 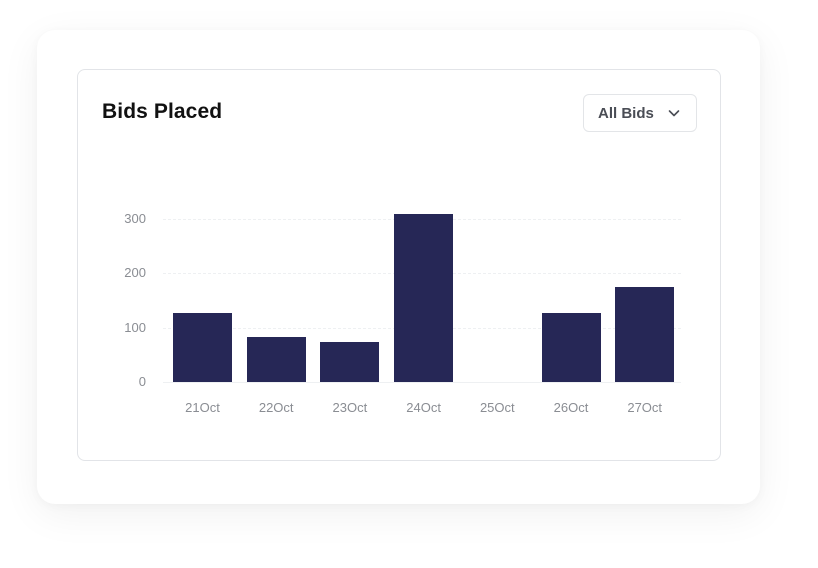 What do you see at coordinates (135, 327) in the screenshot?
I see `y-tick-label: 100` at bounding box center [135, 327].